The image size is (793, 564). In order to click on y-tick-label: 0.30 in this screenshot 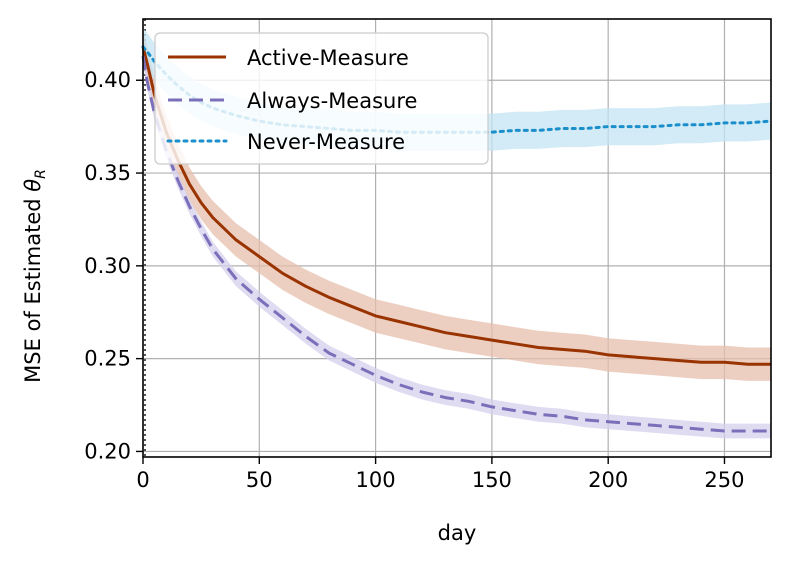, I will do `click(107, 266)`.